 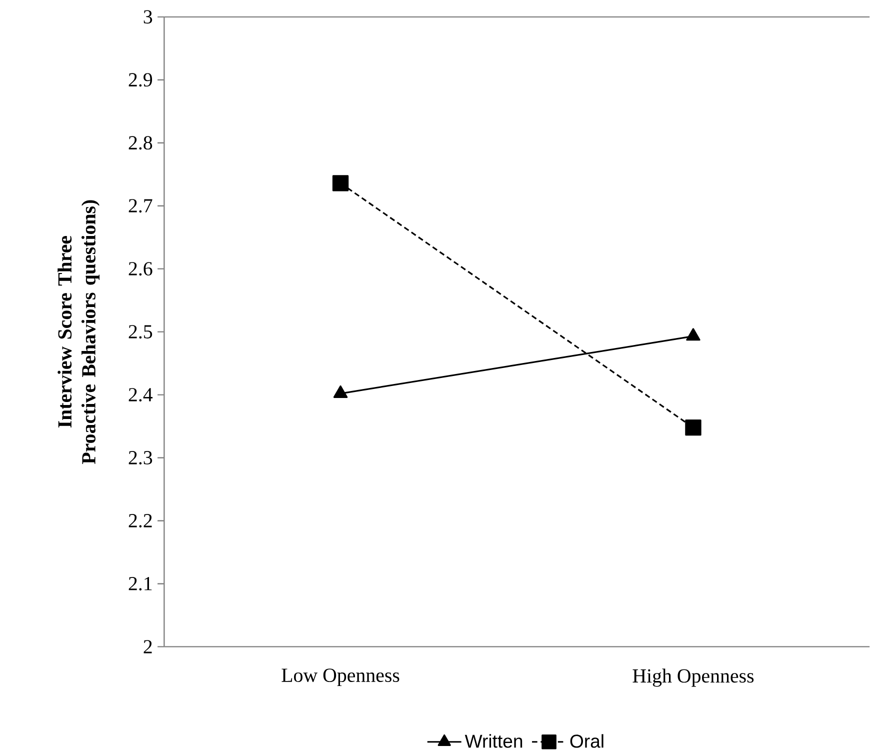 What do you see at coordinates (140, 80) in the screenshot?
I see `y-tick-label: 2.9` at bounding box center [140, 80].